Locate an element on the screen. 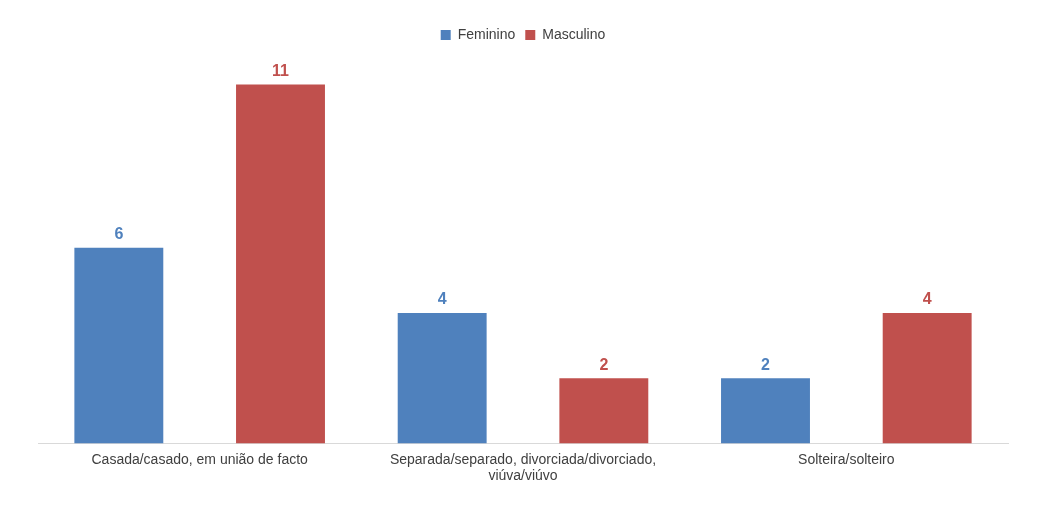 The height and width of the screenshot is (510, 1050). legend-label: Feminino is located at coordinates (486, 33).